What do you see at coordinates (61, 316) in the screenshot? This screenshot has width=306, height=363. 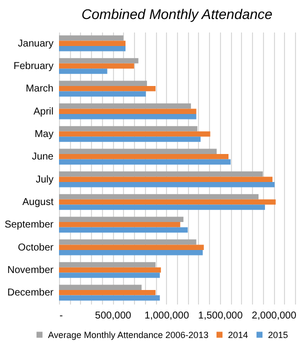 I see `x-tick-label: -` at bounding box center [61, 316].